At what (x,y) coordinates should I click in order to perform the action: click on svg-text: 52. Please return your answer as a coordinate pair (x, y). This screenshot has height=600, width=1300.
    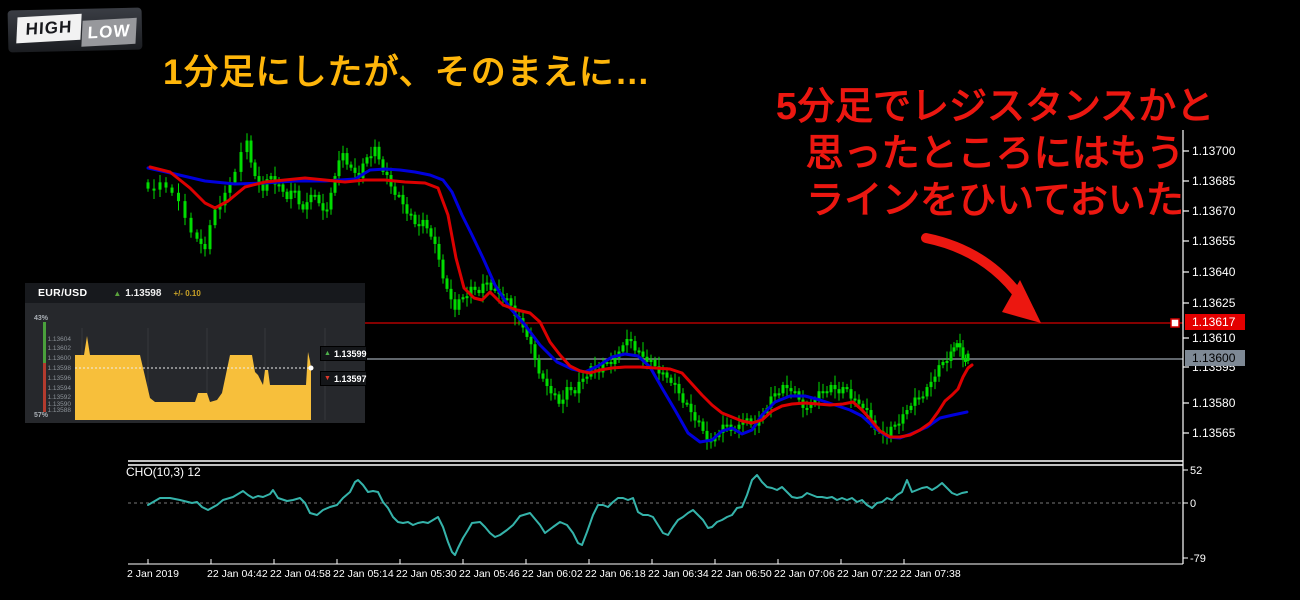
    Looking at the image, I should click on (1196, 471).